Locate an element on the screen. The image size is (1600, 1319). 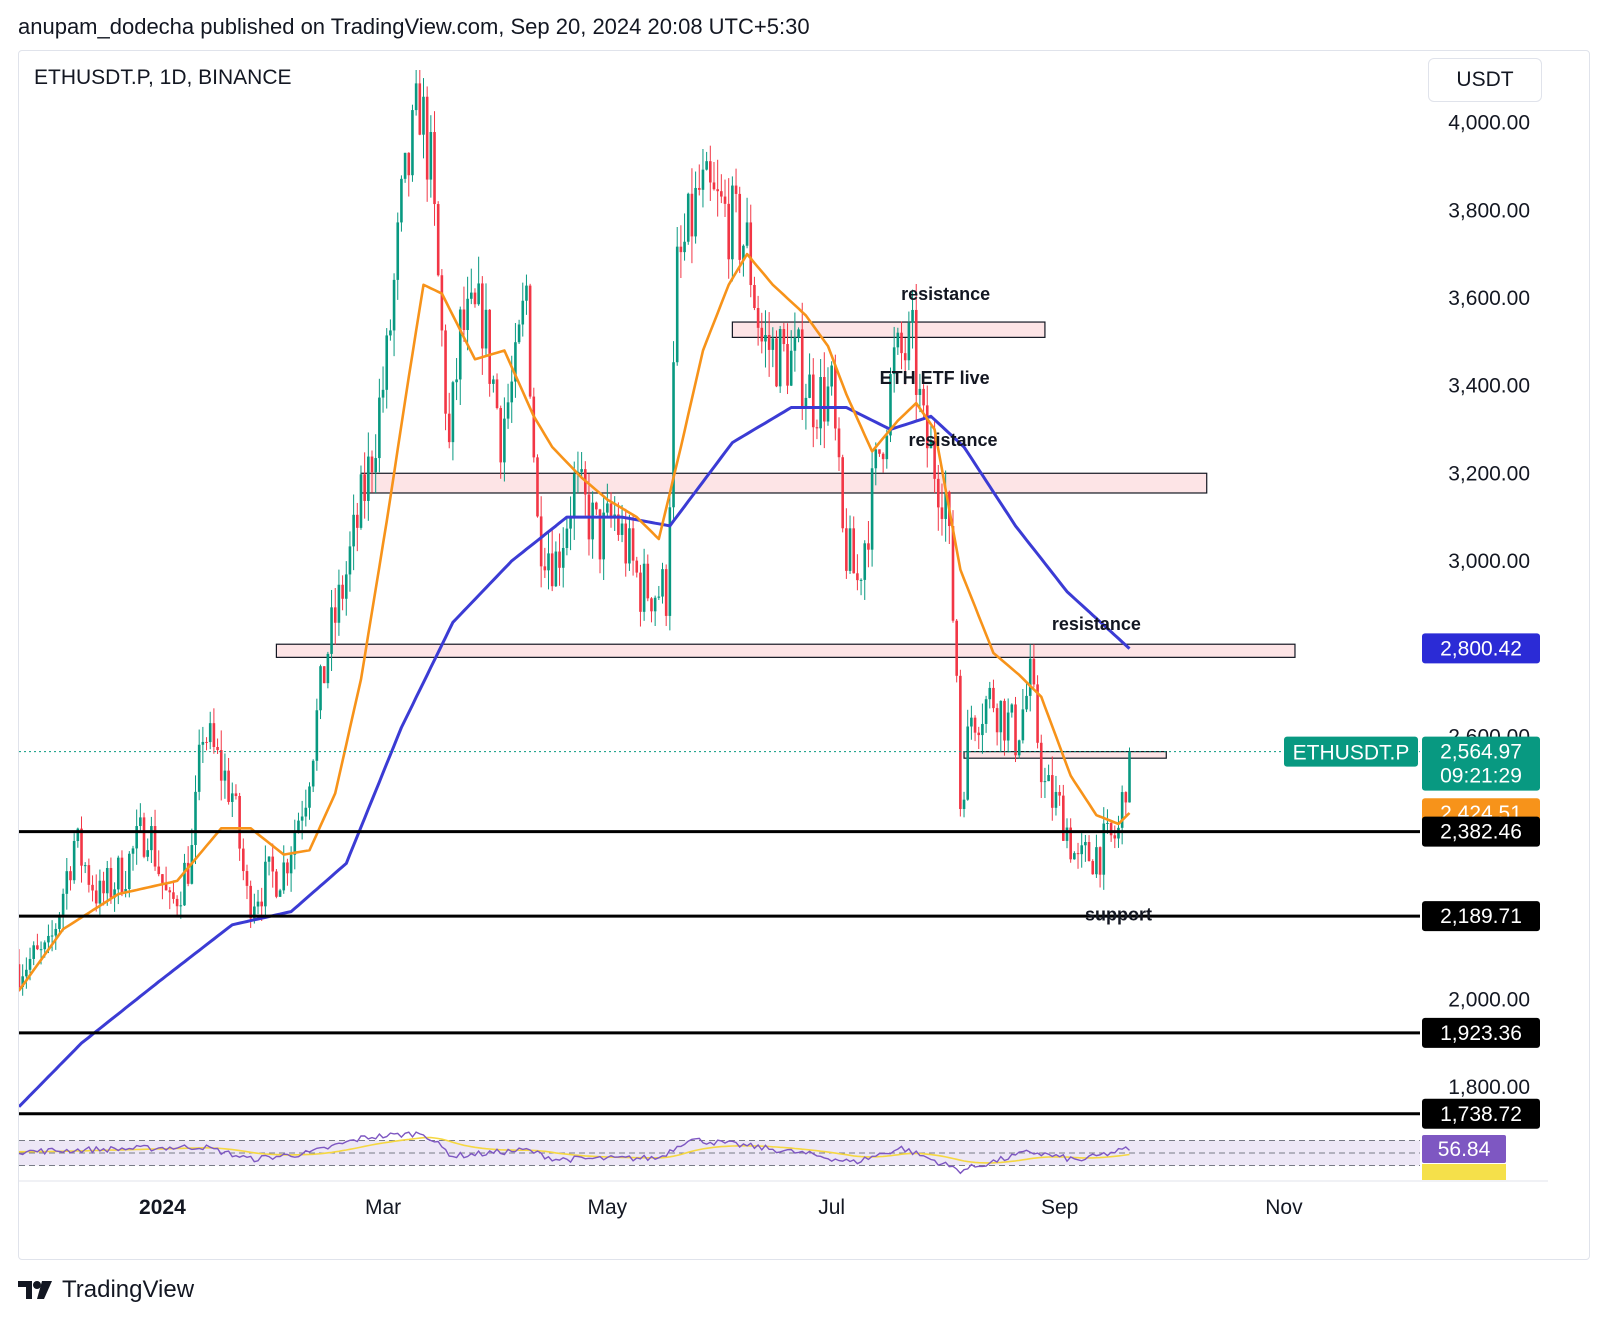
y-tick-label: 2,000.00 is located at coordinates (1489, 999).